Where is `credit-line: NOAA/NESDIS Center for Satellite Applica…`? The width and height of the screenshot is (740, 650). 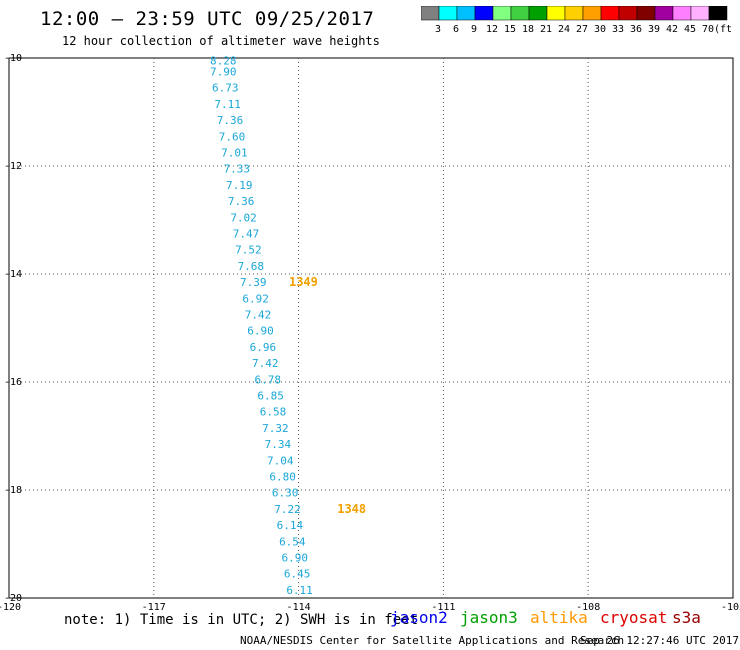
credit-line: NOAA/NESDIS Center for Satellite Applica… is located at coordinates (432, 640).